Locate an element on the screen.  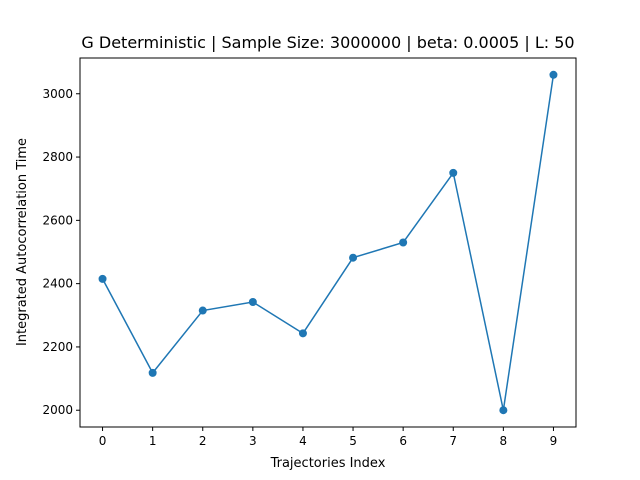
x-tick-label: 7 is located at coordinates (453, 441).